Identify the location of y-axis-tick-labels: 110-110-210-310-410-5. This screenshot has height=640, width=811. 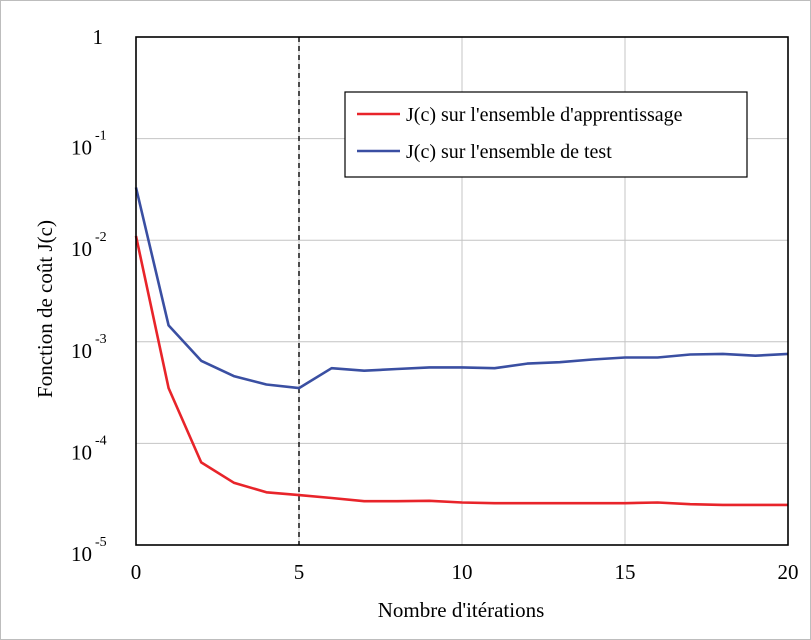
(89, 295).